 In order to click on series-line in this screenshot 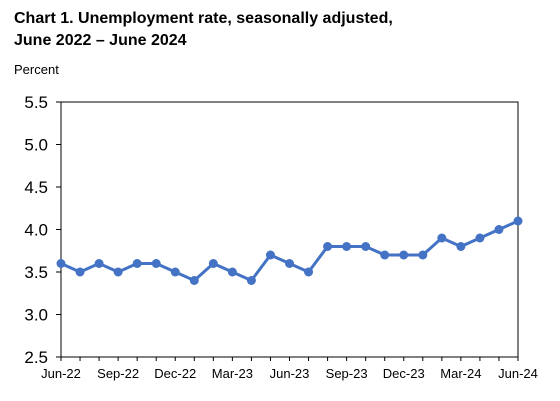, I will do `click(289, 250)`.